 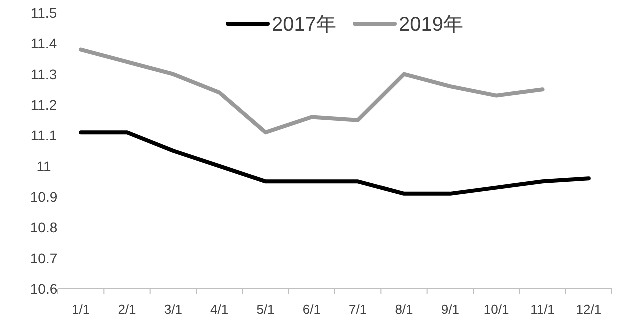 I want to click on y-tick-label: 11.2, so click(x=44, y=105).